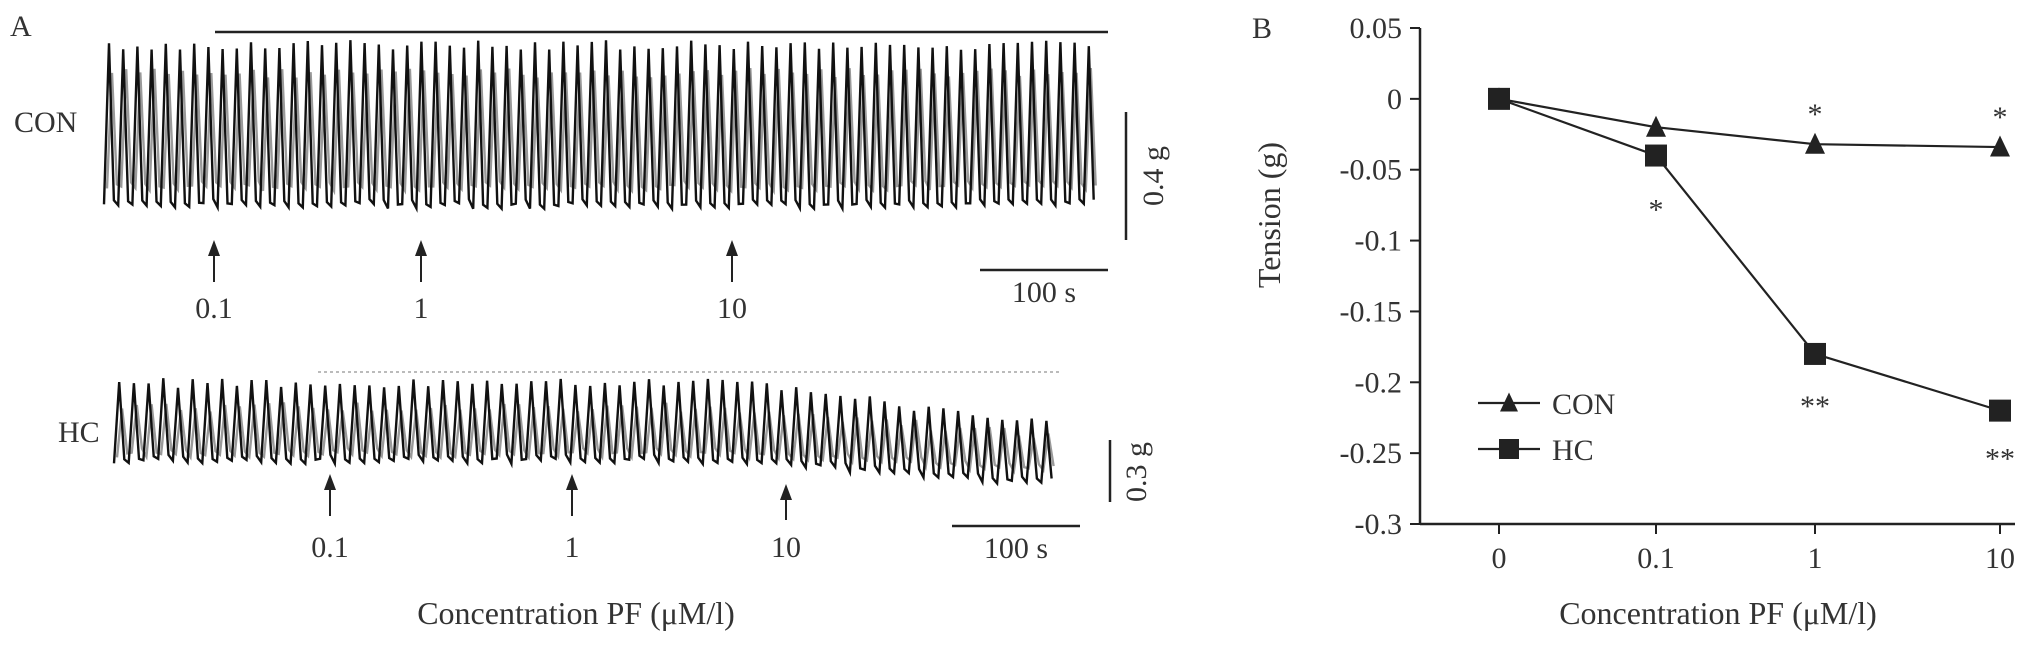 The width and height of the screenshot is (2031, 651). Describe the element at coordinates (1376, 28) in the screenshot. I see `y-tick-label: 0.05` at that location.